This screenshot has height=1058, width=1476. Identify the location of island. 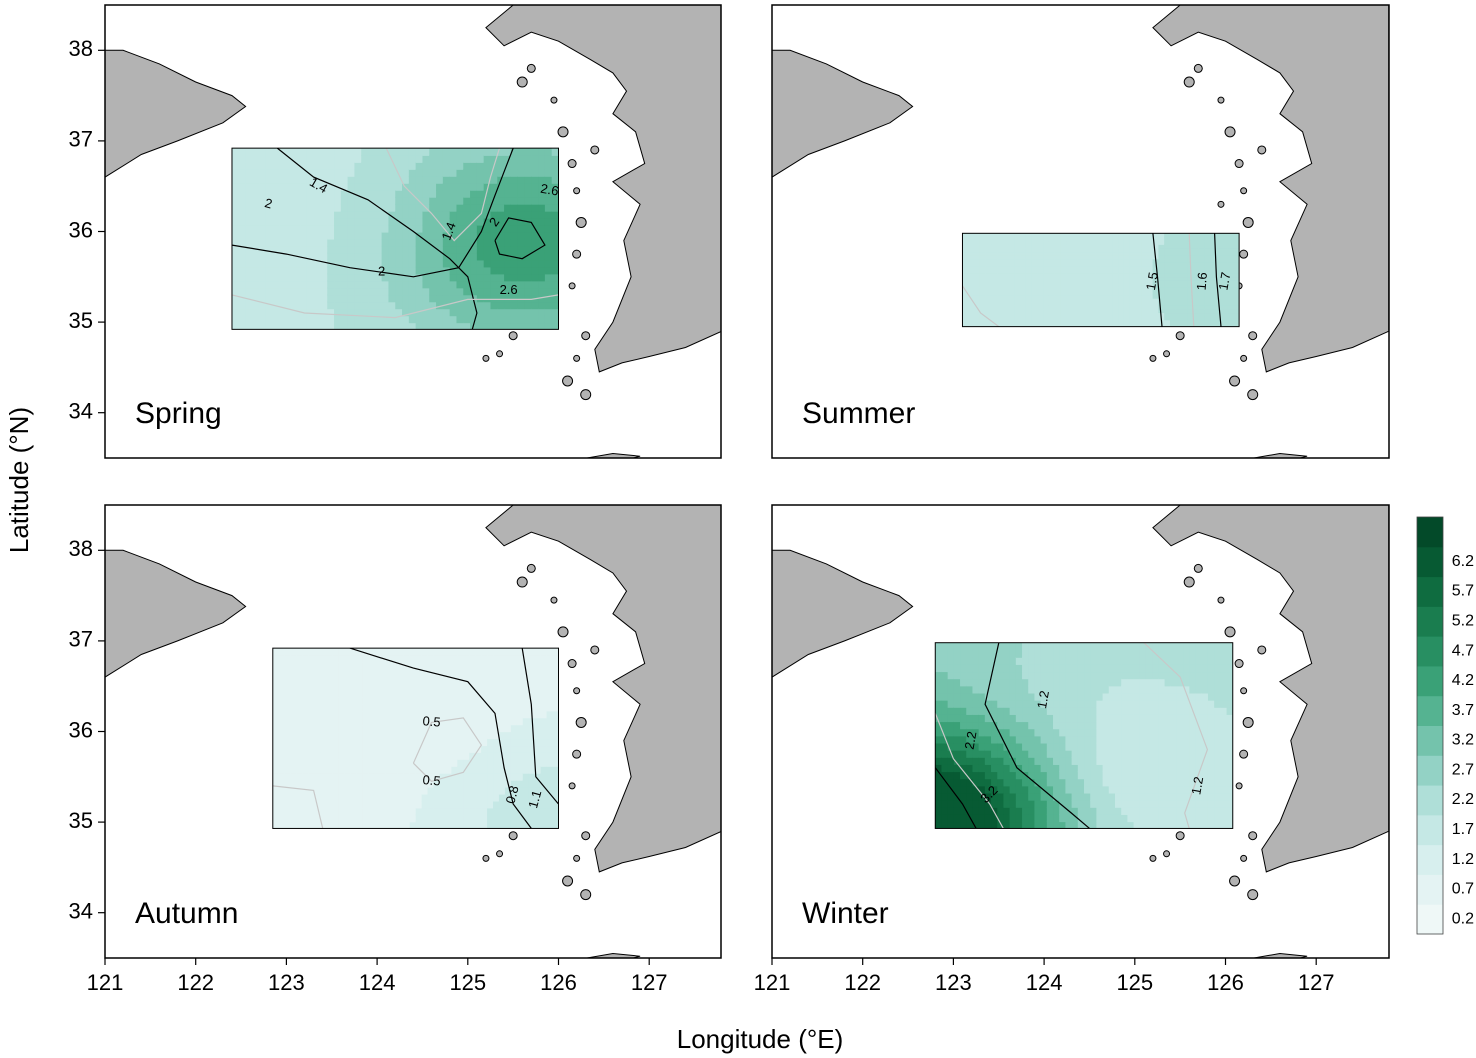
(1221, 100).